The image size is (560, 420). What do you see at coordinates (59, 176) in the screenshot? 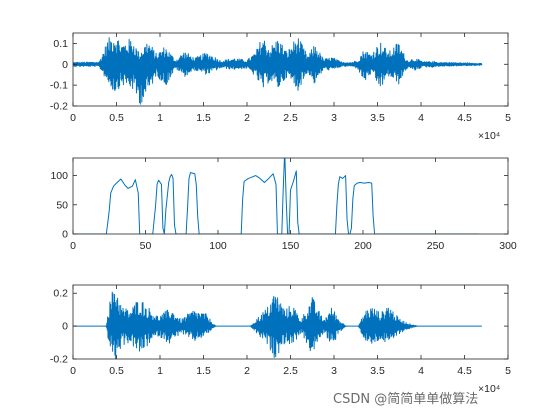
I see `y-tick-label: 100` at bounding box center [59, 176].